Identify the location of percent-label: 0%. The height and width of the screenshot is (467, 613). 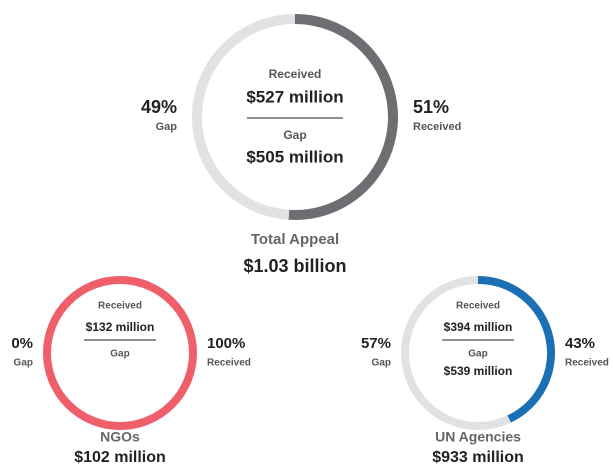
(22, 343).